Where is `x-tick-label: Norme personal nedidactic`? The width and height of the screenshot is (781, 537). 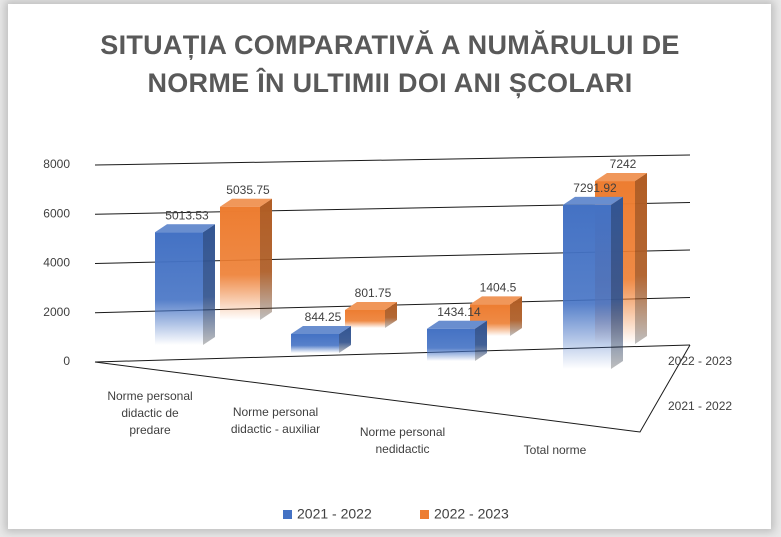
x-tick-label: Norme personal nedidactic is located at coordinates (402, 440).